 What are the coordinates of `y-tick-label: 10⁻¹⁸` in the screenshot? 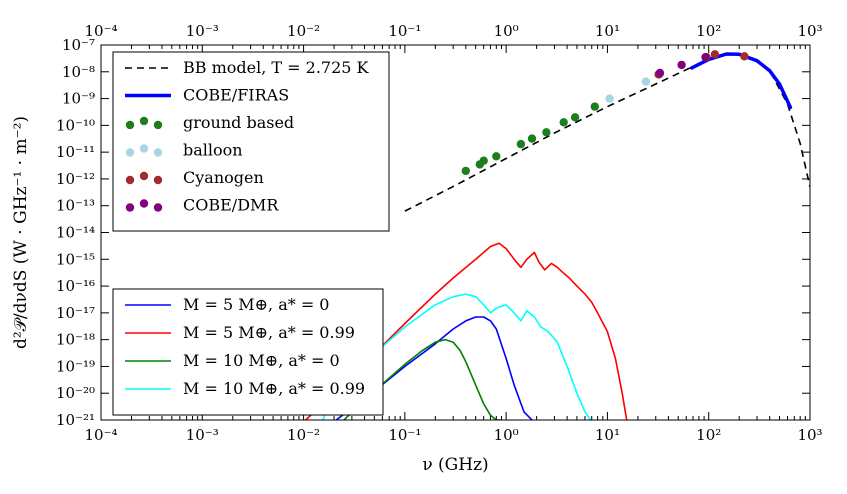 It's located at (75, 340).